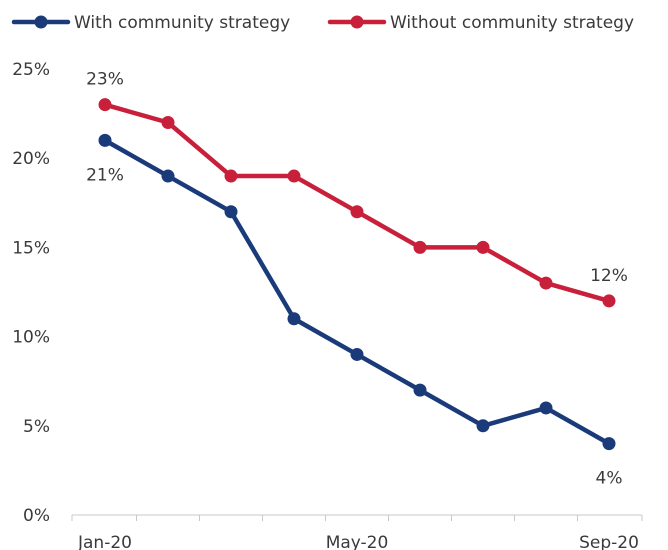 Image resolution: width=668 pixels, height=550 pixels. Describe the element at coordinates (512, 23) in the screenshot. I see `legend-label: Without community strategy` at that location.